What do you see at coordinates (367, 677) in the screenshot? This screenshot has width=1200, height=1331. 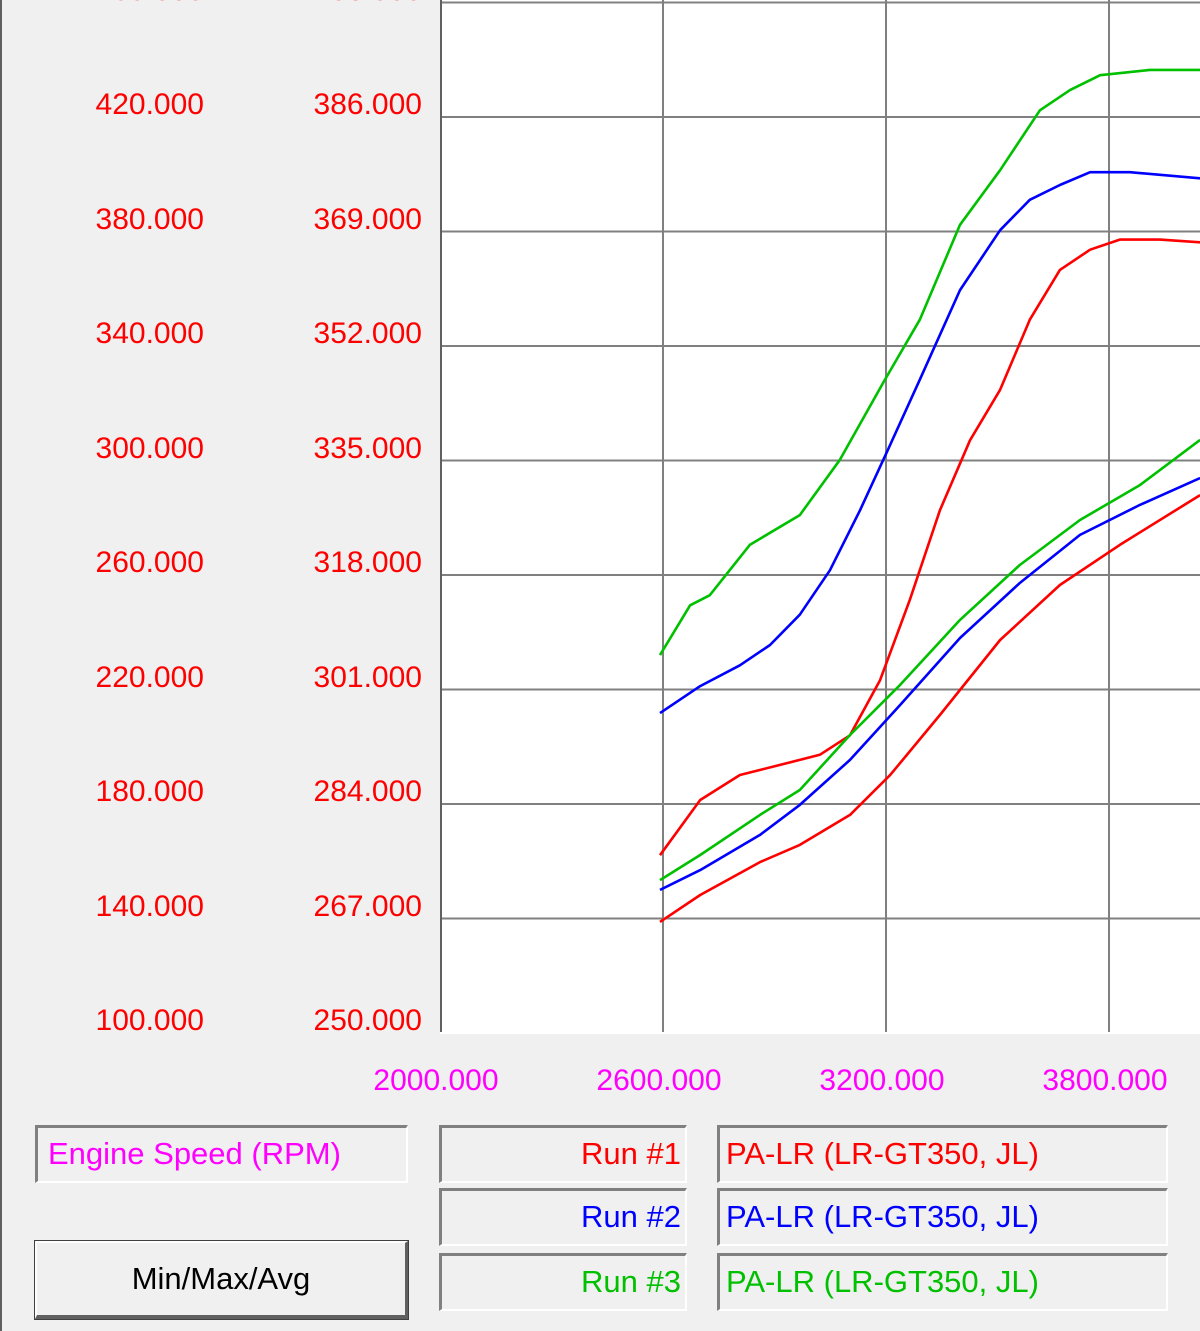 I see `y-right-tick-label: 301.000` at bounding box center [367, 677].